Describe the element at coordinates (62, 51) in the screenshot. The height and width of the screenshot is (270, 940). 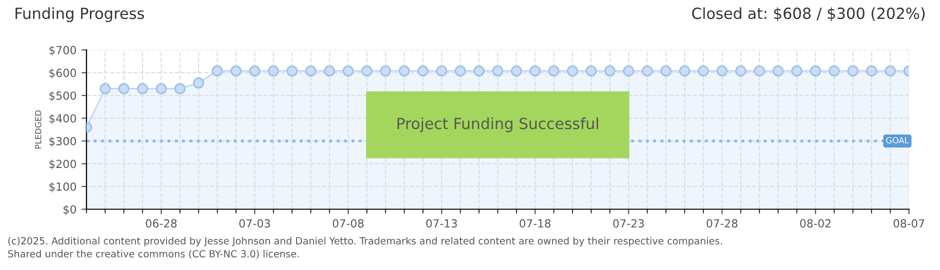
I see `y-tick-label: $700` at that location.